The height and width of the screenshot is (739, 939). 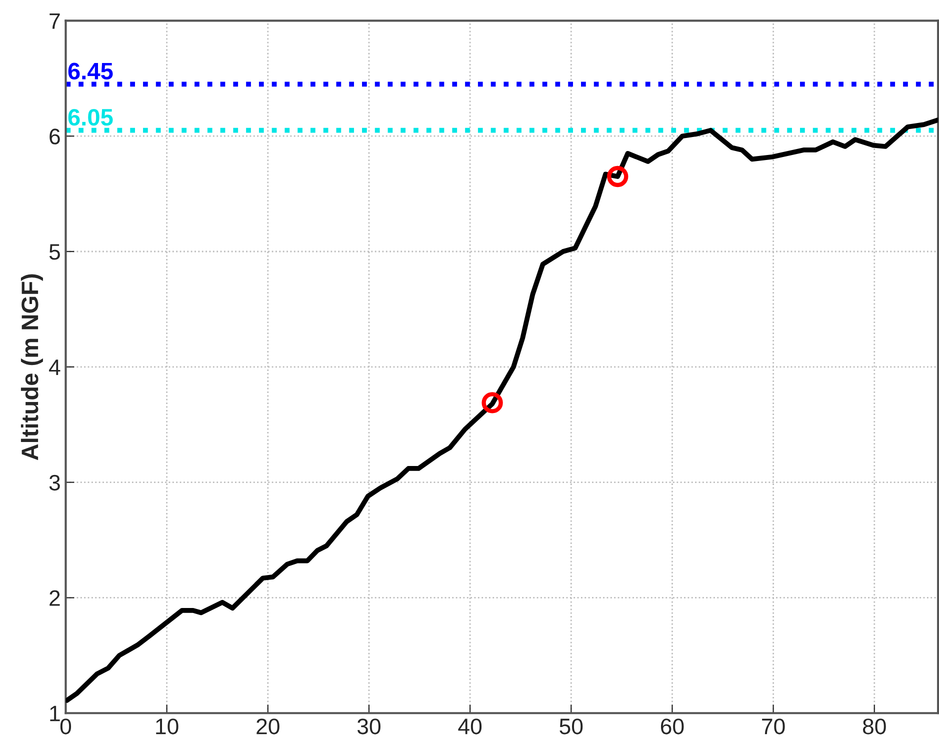 What do you see at coordinates (268, 726) in the screenshot?
I see `x-tick-label: 20` at bounding box center [268, 726].